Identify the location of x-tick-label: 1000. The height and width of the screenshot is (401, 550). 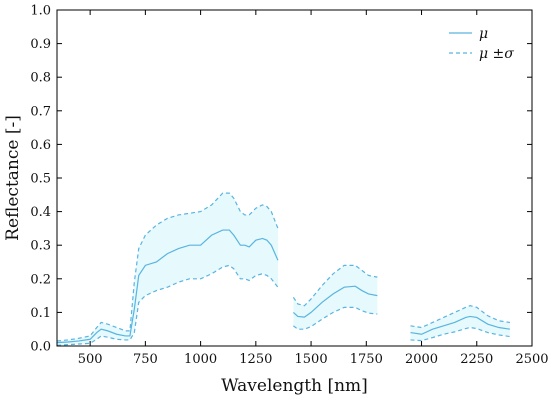
(200, 359).